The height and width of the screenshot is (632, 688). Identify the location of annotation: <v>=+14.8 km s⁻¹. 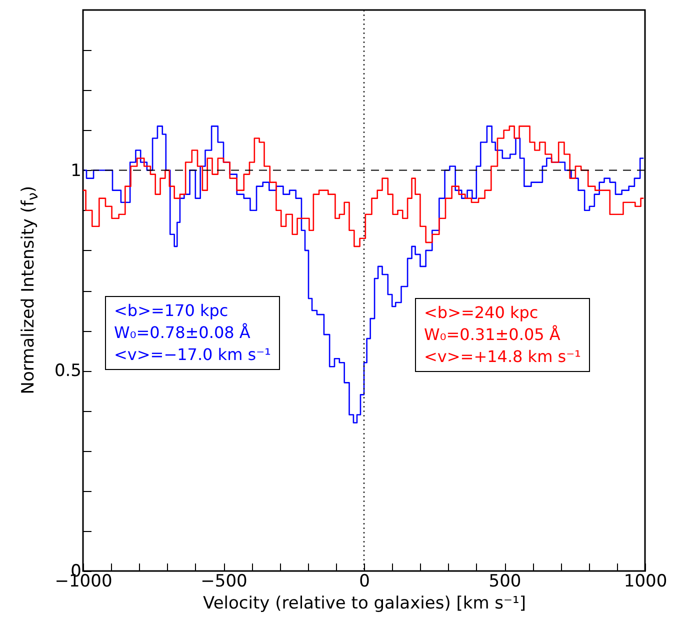
(502, 356).